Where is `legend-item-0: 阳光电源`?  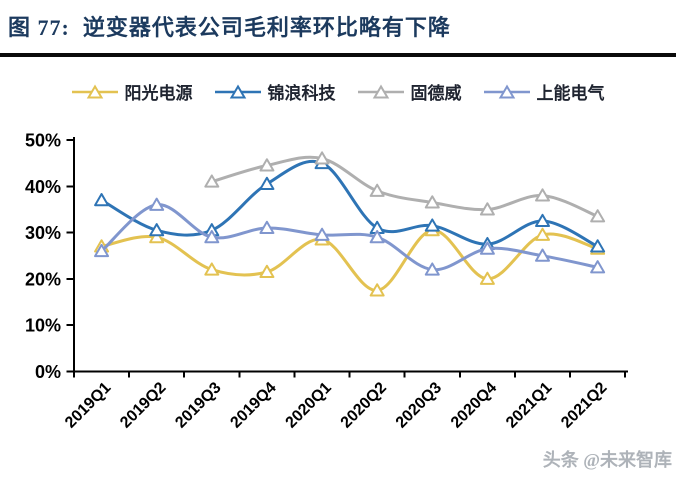 legend-item-0: 阳光电源 is located at coordinates (132, 91).